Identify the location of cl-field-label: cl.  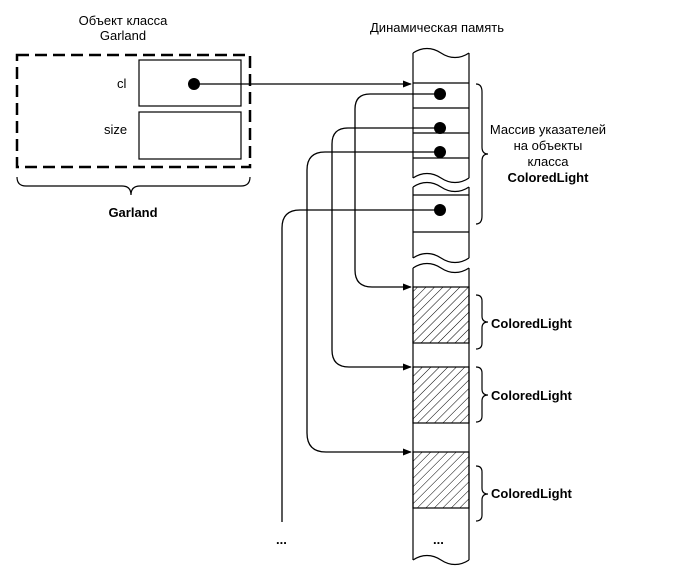
(122, 83).